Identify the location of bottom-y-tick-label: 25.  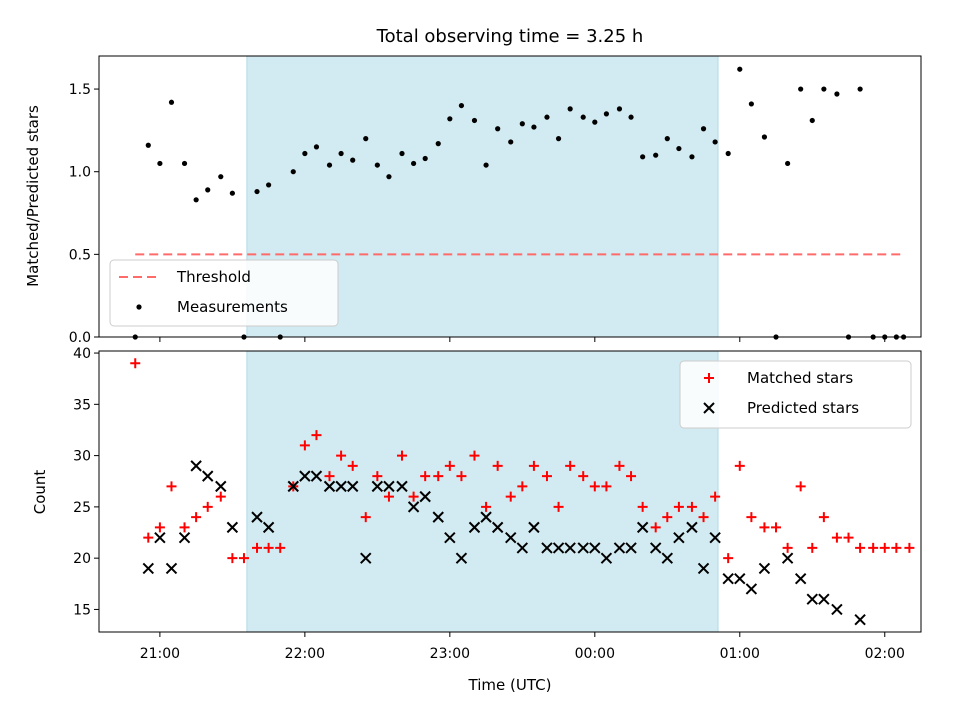
(82, 508).